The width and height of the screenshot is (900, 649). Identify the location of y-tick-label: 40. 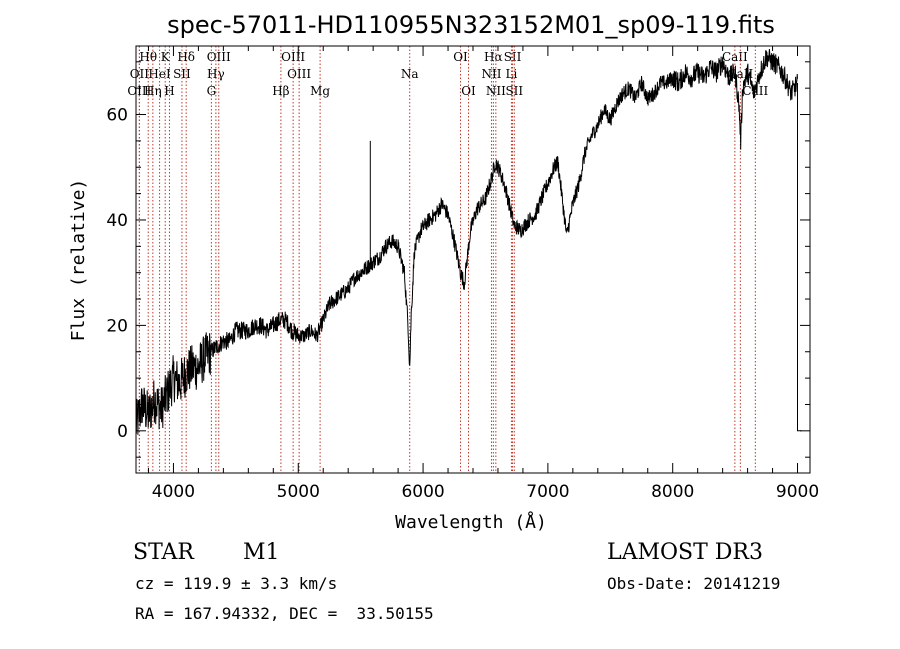
(117, 221).